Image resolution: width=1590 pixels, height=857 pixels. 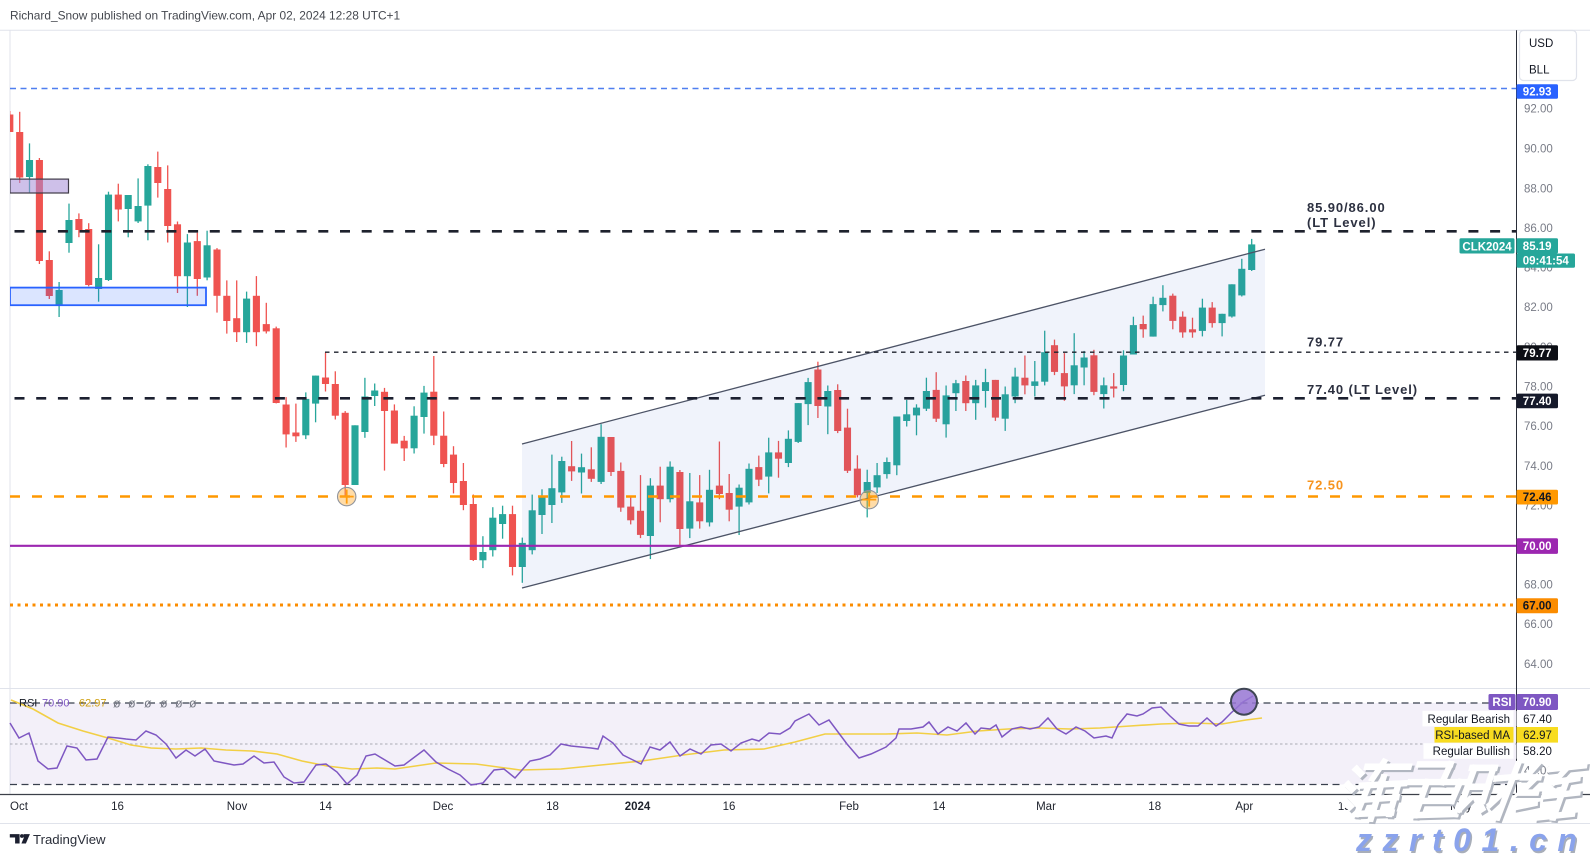 What do you see at coordinates (1537, 498) in the screenshot?
I see `svg-text: 72.46` at bounding box center [1537, 498].